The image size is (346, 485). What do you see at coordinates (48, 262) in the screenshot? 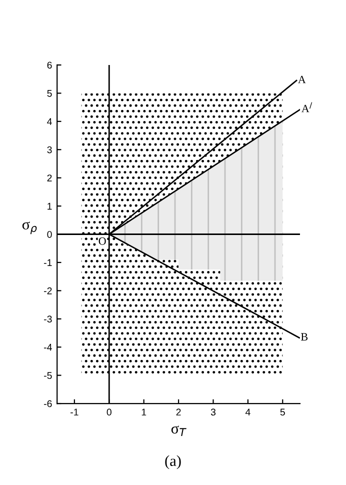
I see `y-tick-label: -1` at bounding box center [48, 262].